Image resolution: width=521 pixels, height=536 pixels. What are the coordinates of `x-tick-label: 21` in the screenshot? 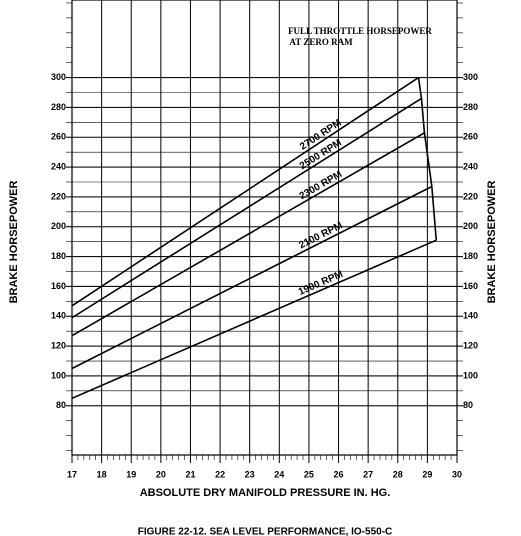 It's located at (190, 474).